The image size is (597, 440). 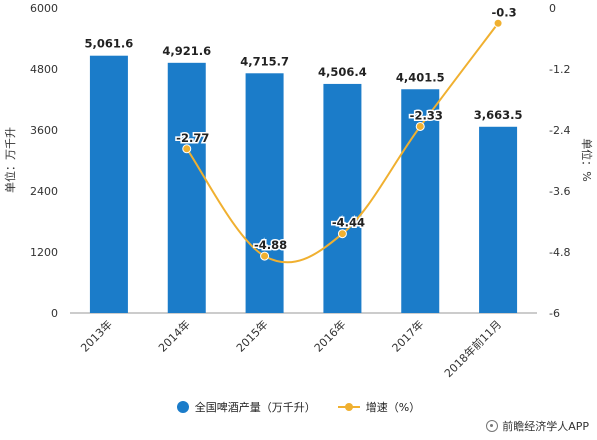 I want to click on right-axis-ticks: -6 -4.8 -3.6 -2.4 -1.2 0, so click(x=559, y=161).